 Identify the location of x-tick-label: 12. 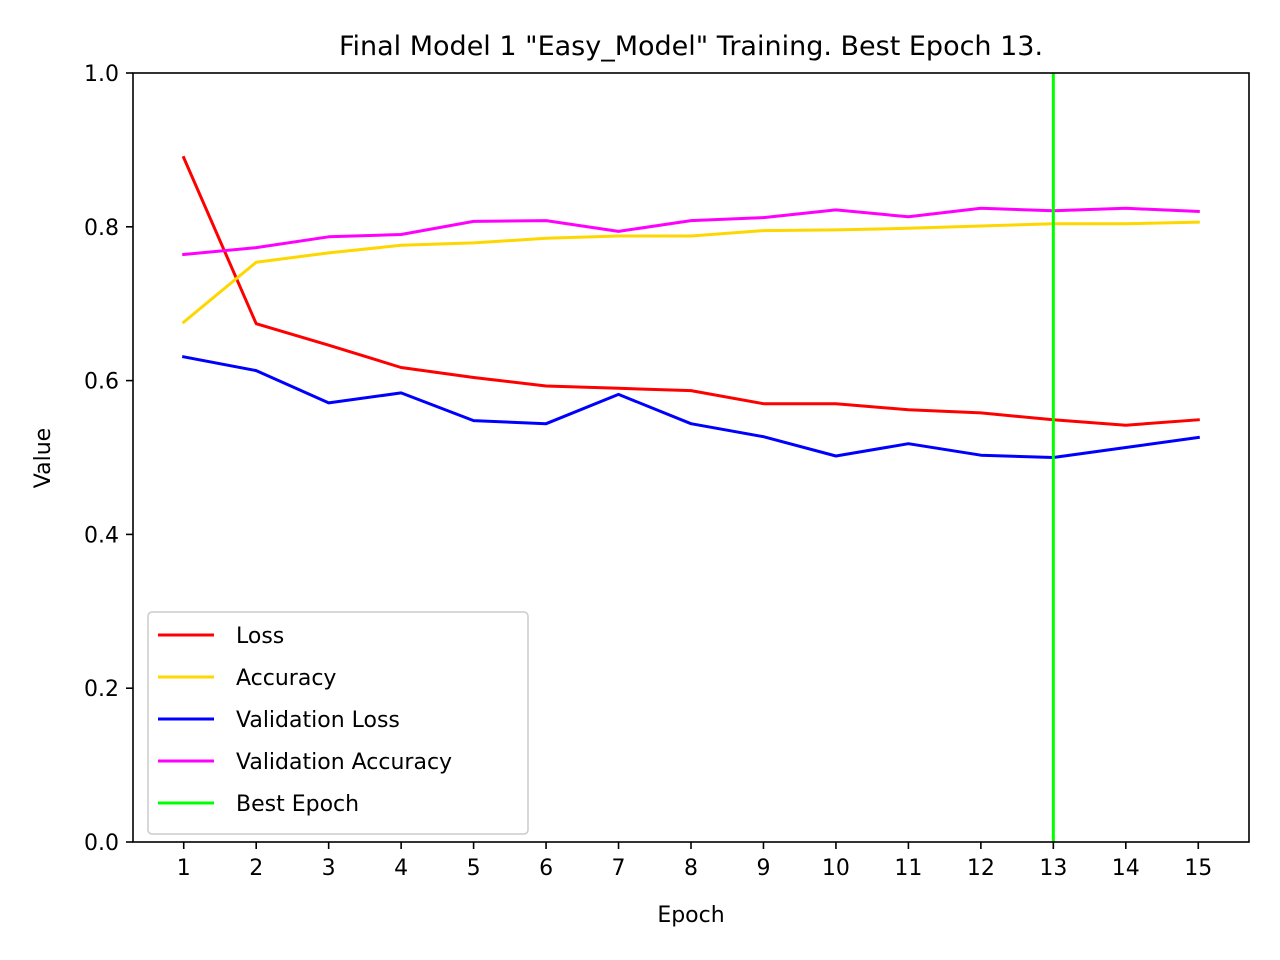
(981, 868).